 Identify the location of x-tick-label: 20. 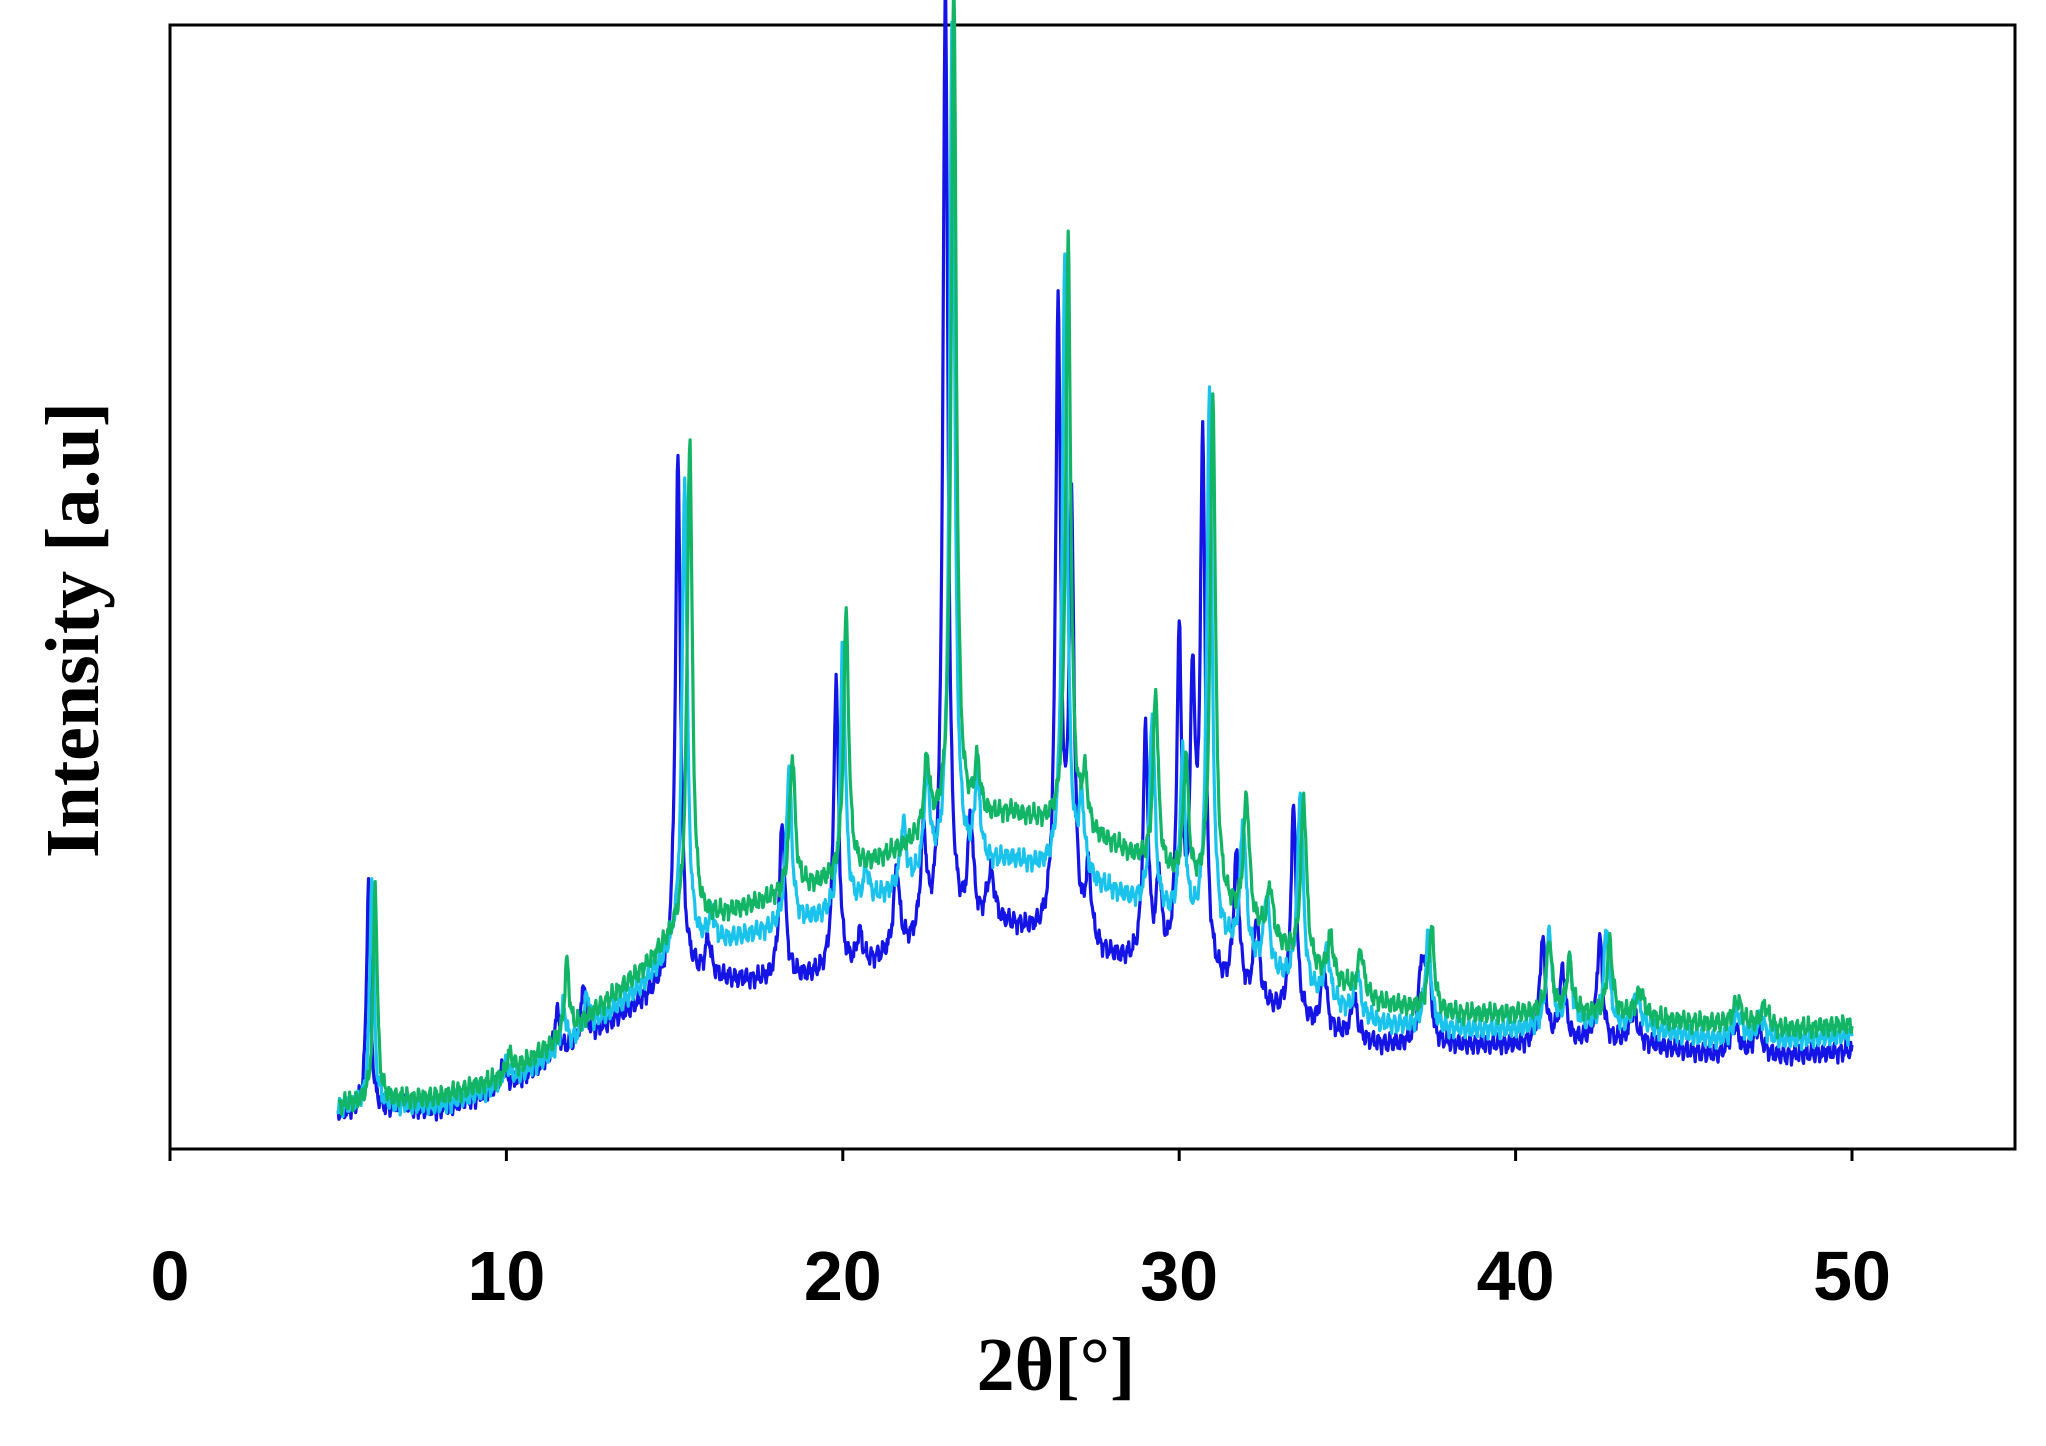
(843, 1276).